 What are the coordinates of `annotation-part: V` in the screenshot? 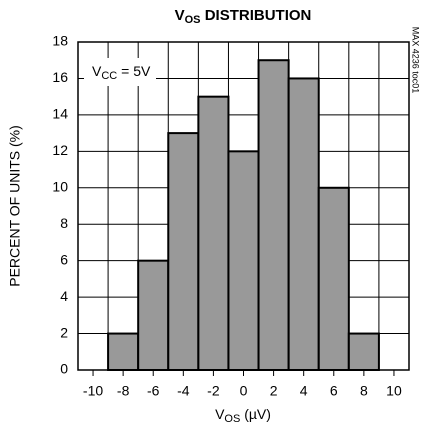 It's located at (97, 71).